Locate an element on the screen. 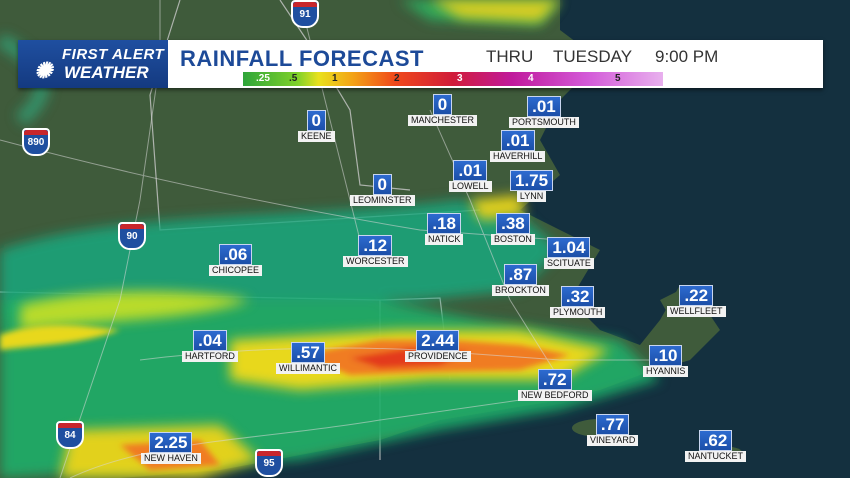 This screenshot has height=478, width=850. location-lowell: .01 LOWELL is located at coordinates (470, 176).